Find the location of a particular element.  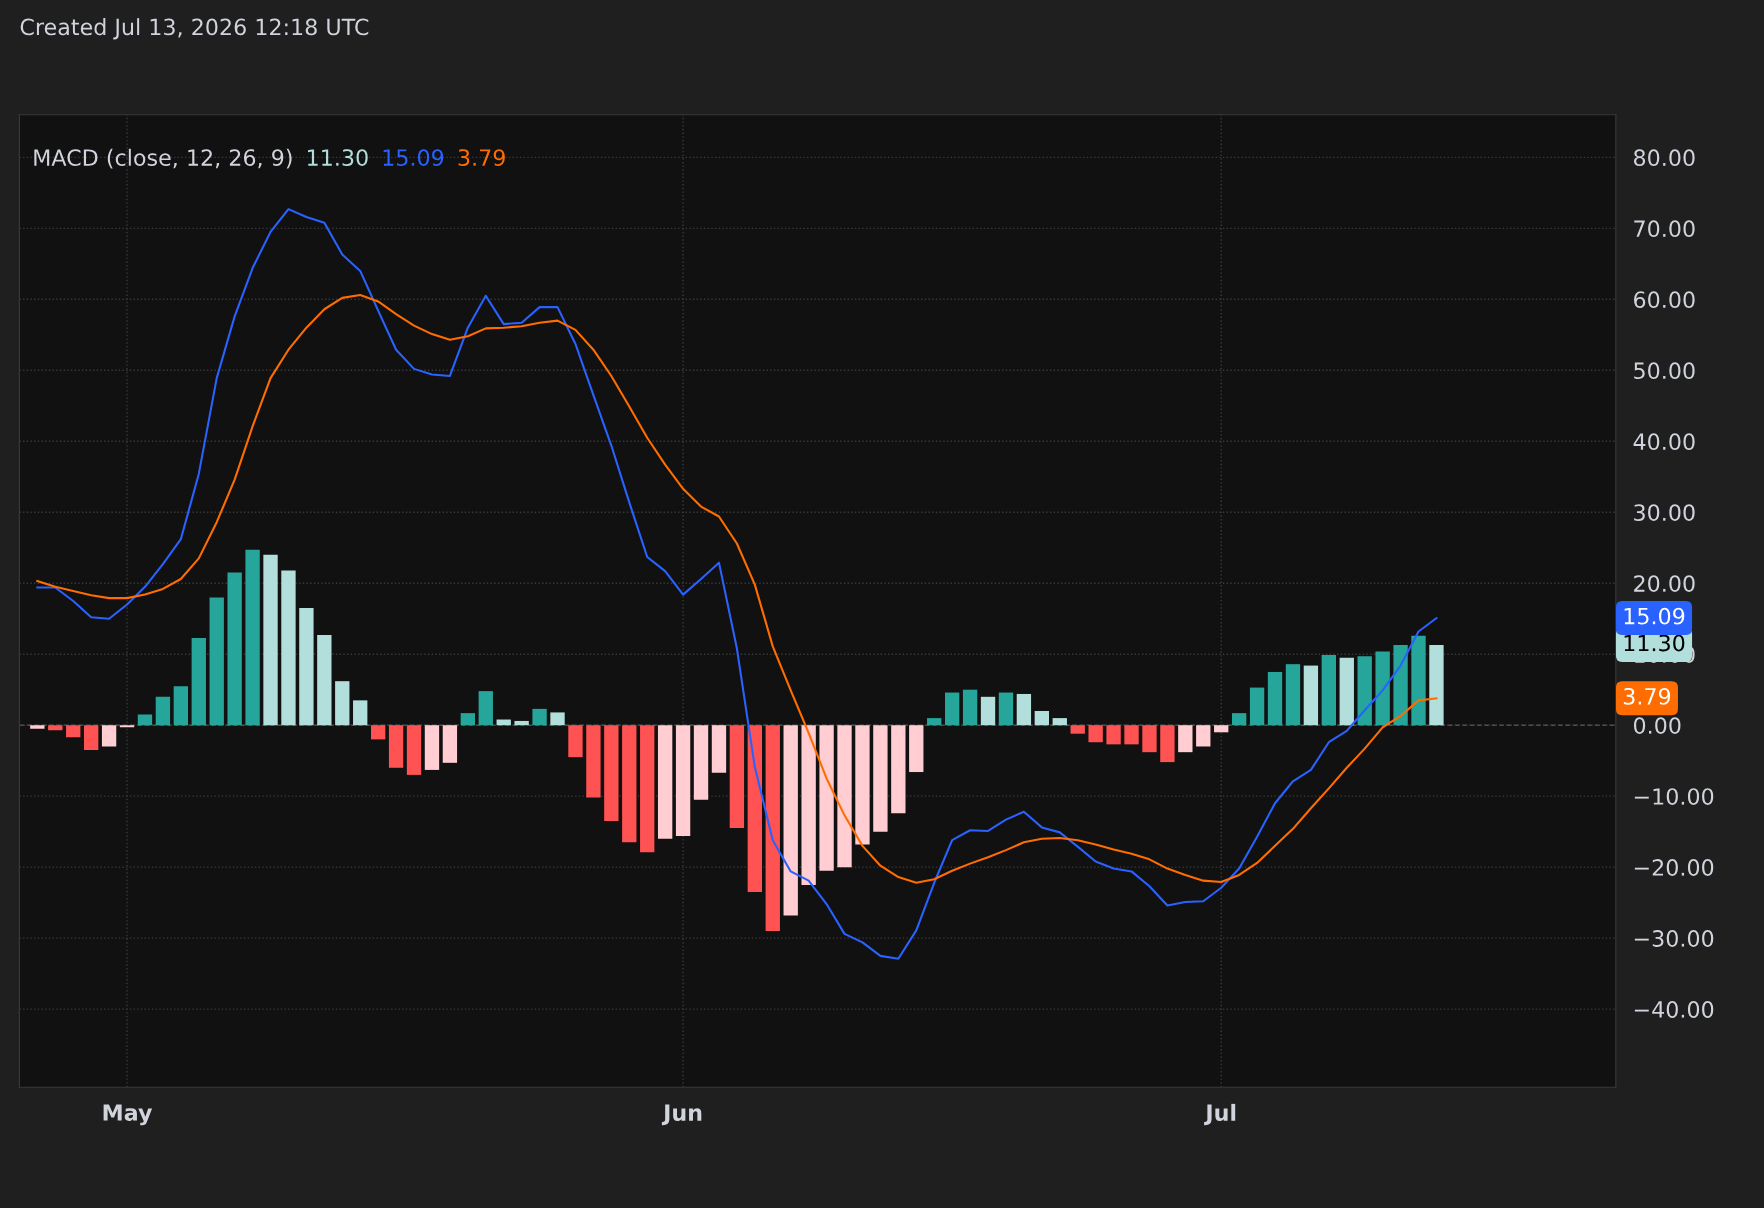

y-tick-label: −20.00 is located at coordinates (1674, 867).